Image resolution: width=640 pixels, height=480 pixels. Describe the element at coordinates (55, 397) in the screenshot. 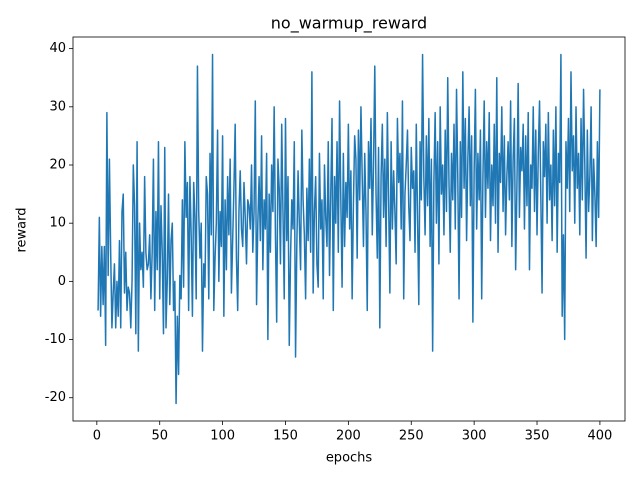

I see `y-tick-label: -20` at that location.